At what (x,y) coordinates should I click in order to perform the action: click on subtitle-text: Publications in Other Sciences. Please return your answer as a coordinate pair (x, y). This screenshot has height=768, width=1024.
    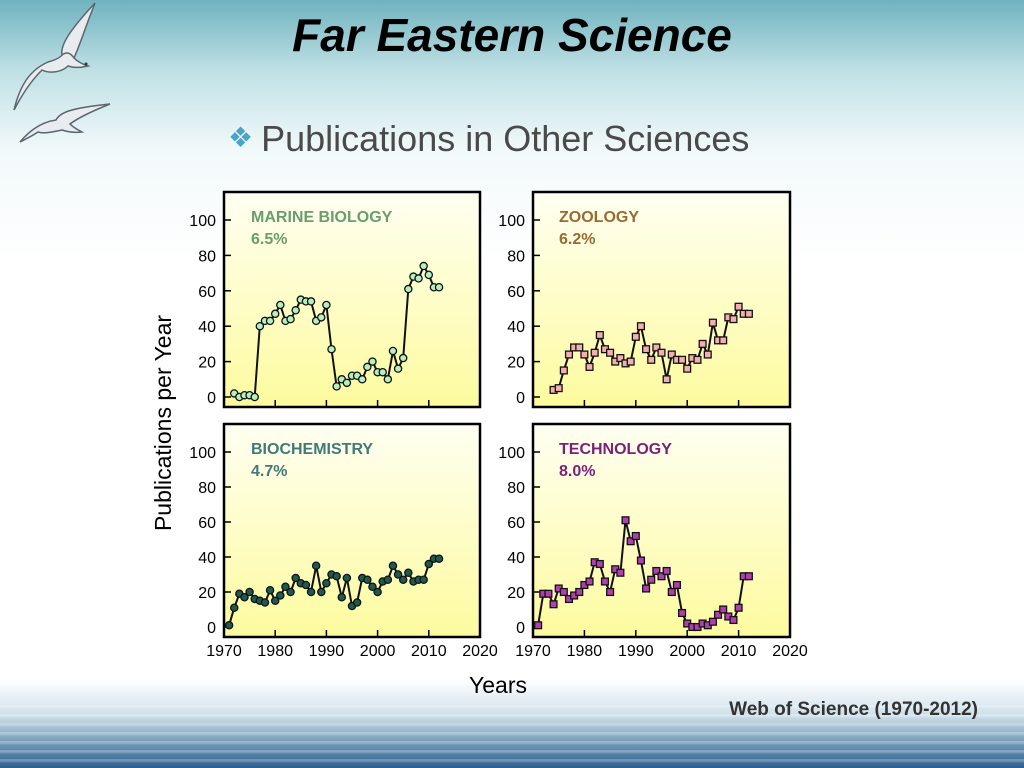
    Looking at the image, I should click on (505, 138).